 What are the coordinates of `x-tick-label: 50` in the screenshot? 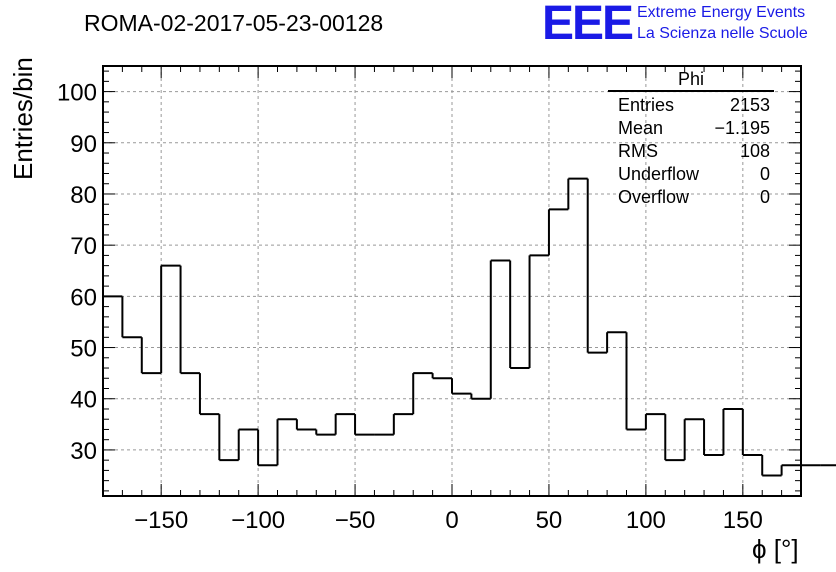 It's located at (549, 520).